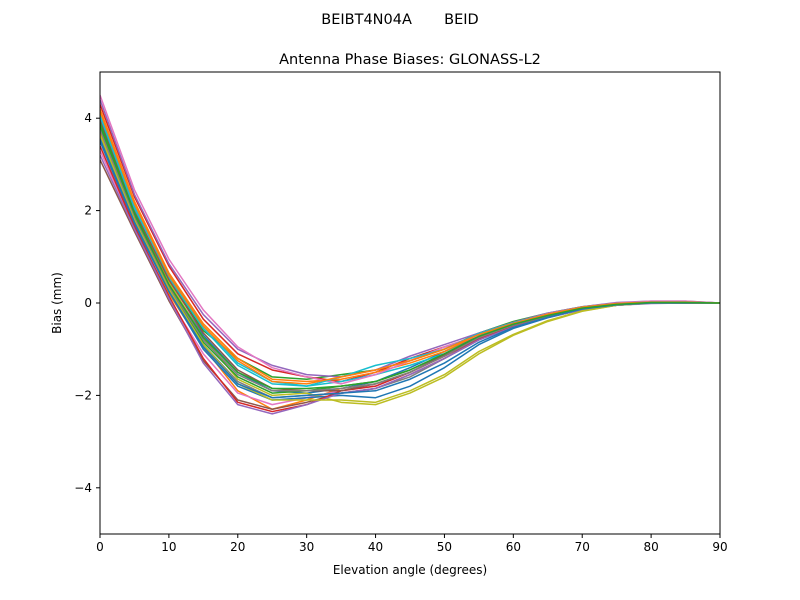 The width and height of the screenshot is (800, 600). I want to click on y-tick-label: 0, so click(88, 303).